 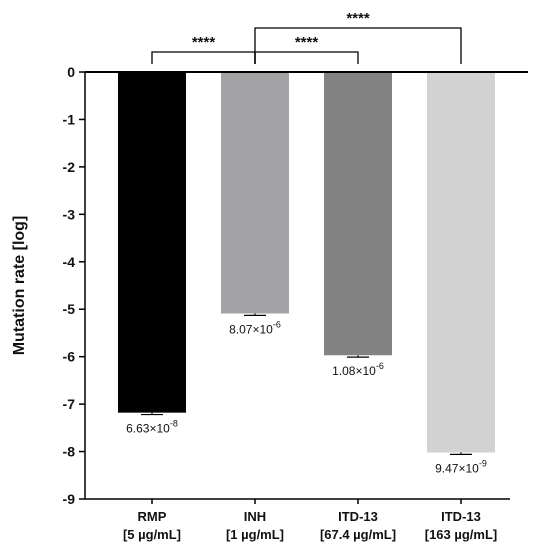 What do you see at coordinates (19, 286) in the screenshot?
I see `y-axis-title: Mutation rate [log]` at bounding box center [19, 286].